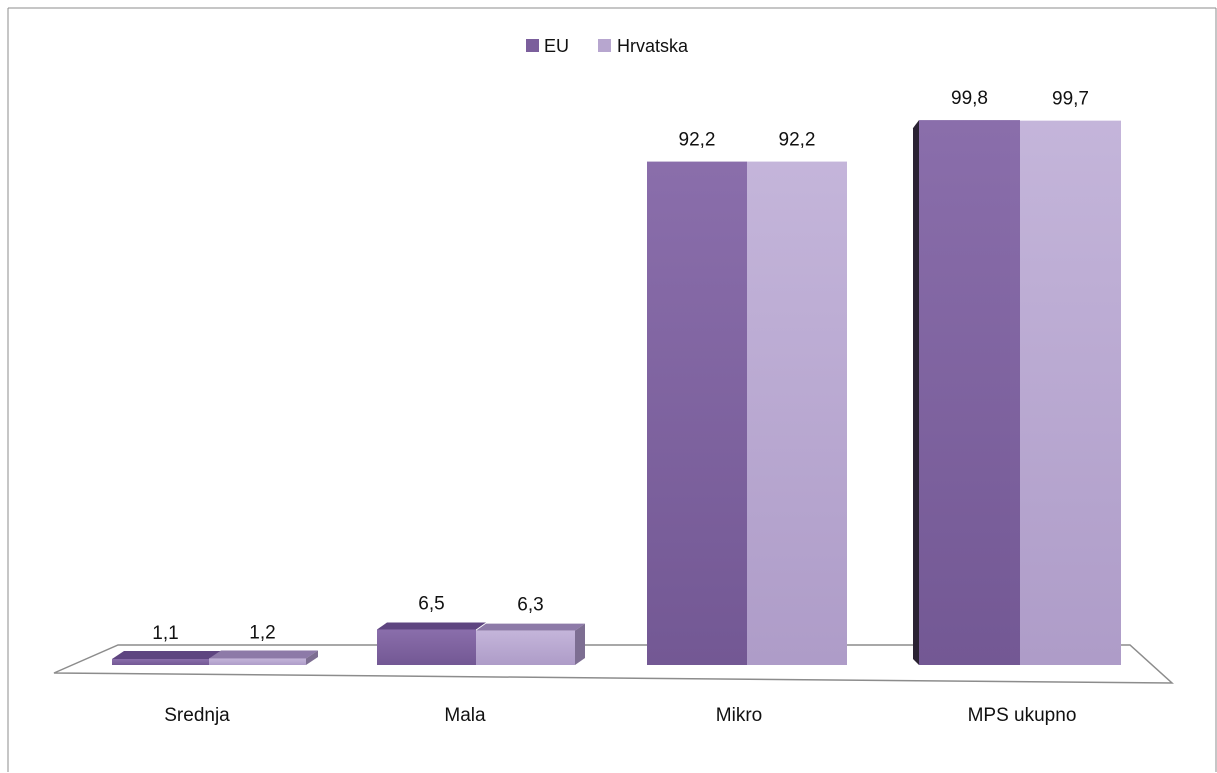 The height and width of the screenshot is (773, 1217). Describe the element at coordinates (530, 605) in the screenshot. I see `data-label: 6,3` at that location.